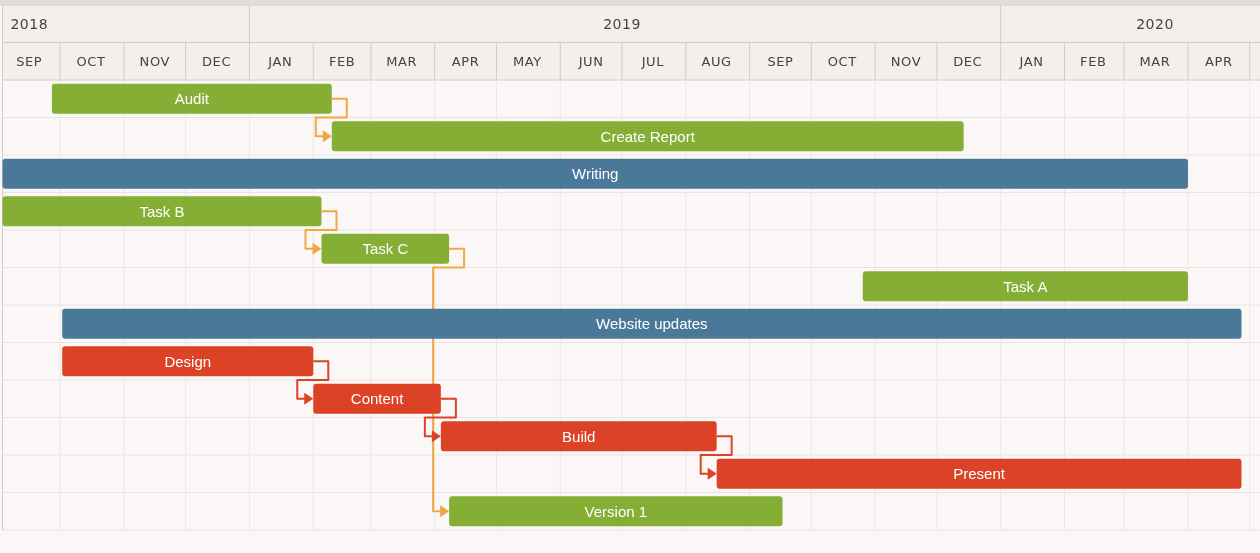 This screenshot has height=553, width=1260. What do you see at coordinates (29, 23) in the screenshot?
I see `x2-tick-label: 2018` at bounding box center [29, 23].